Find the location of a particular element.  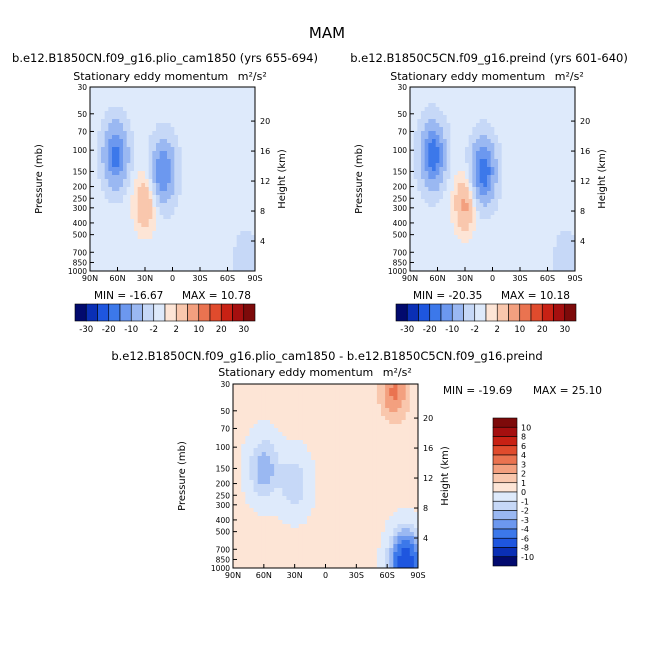

panel2-x-tick-label: 60S is located at coordinates (547, 278).